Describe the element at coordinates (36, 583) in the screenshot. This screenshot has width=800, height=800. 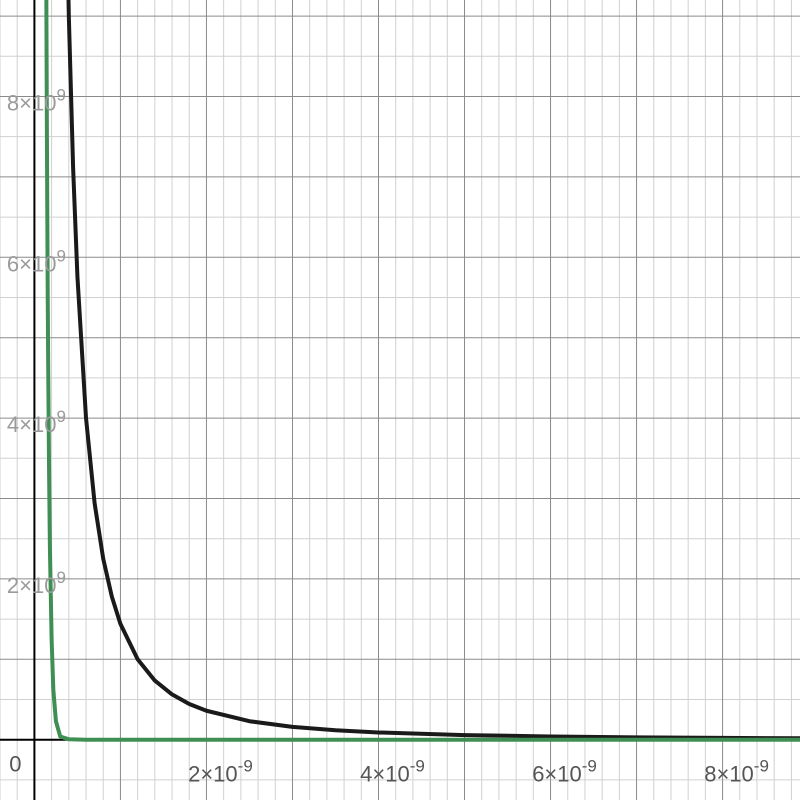
I see `y-tick-label: 2×10⁹` at that location.